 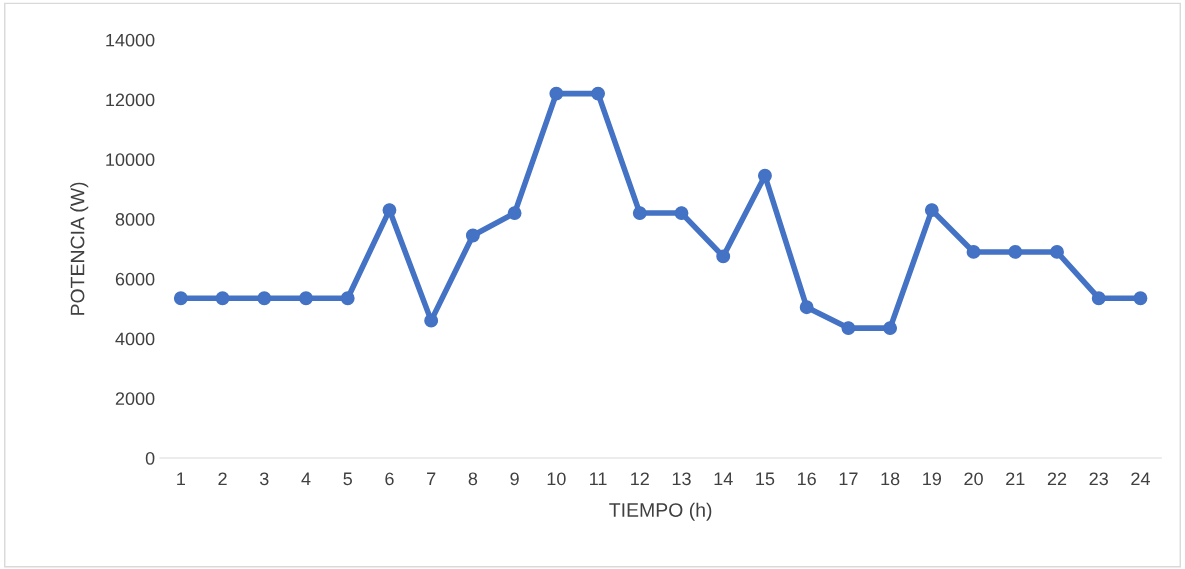 What do you see at coordinates (389, 479) in the screenshot?
I see `x-tick-label: 6` at bounding box center [389, 479].